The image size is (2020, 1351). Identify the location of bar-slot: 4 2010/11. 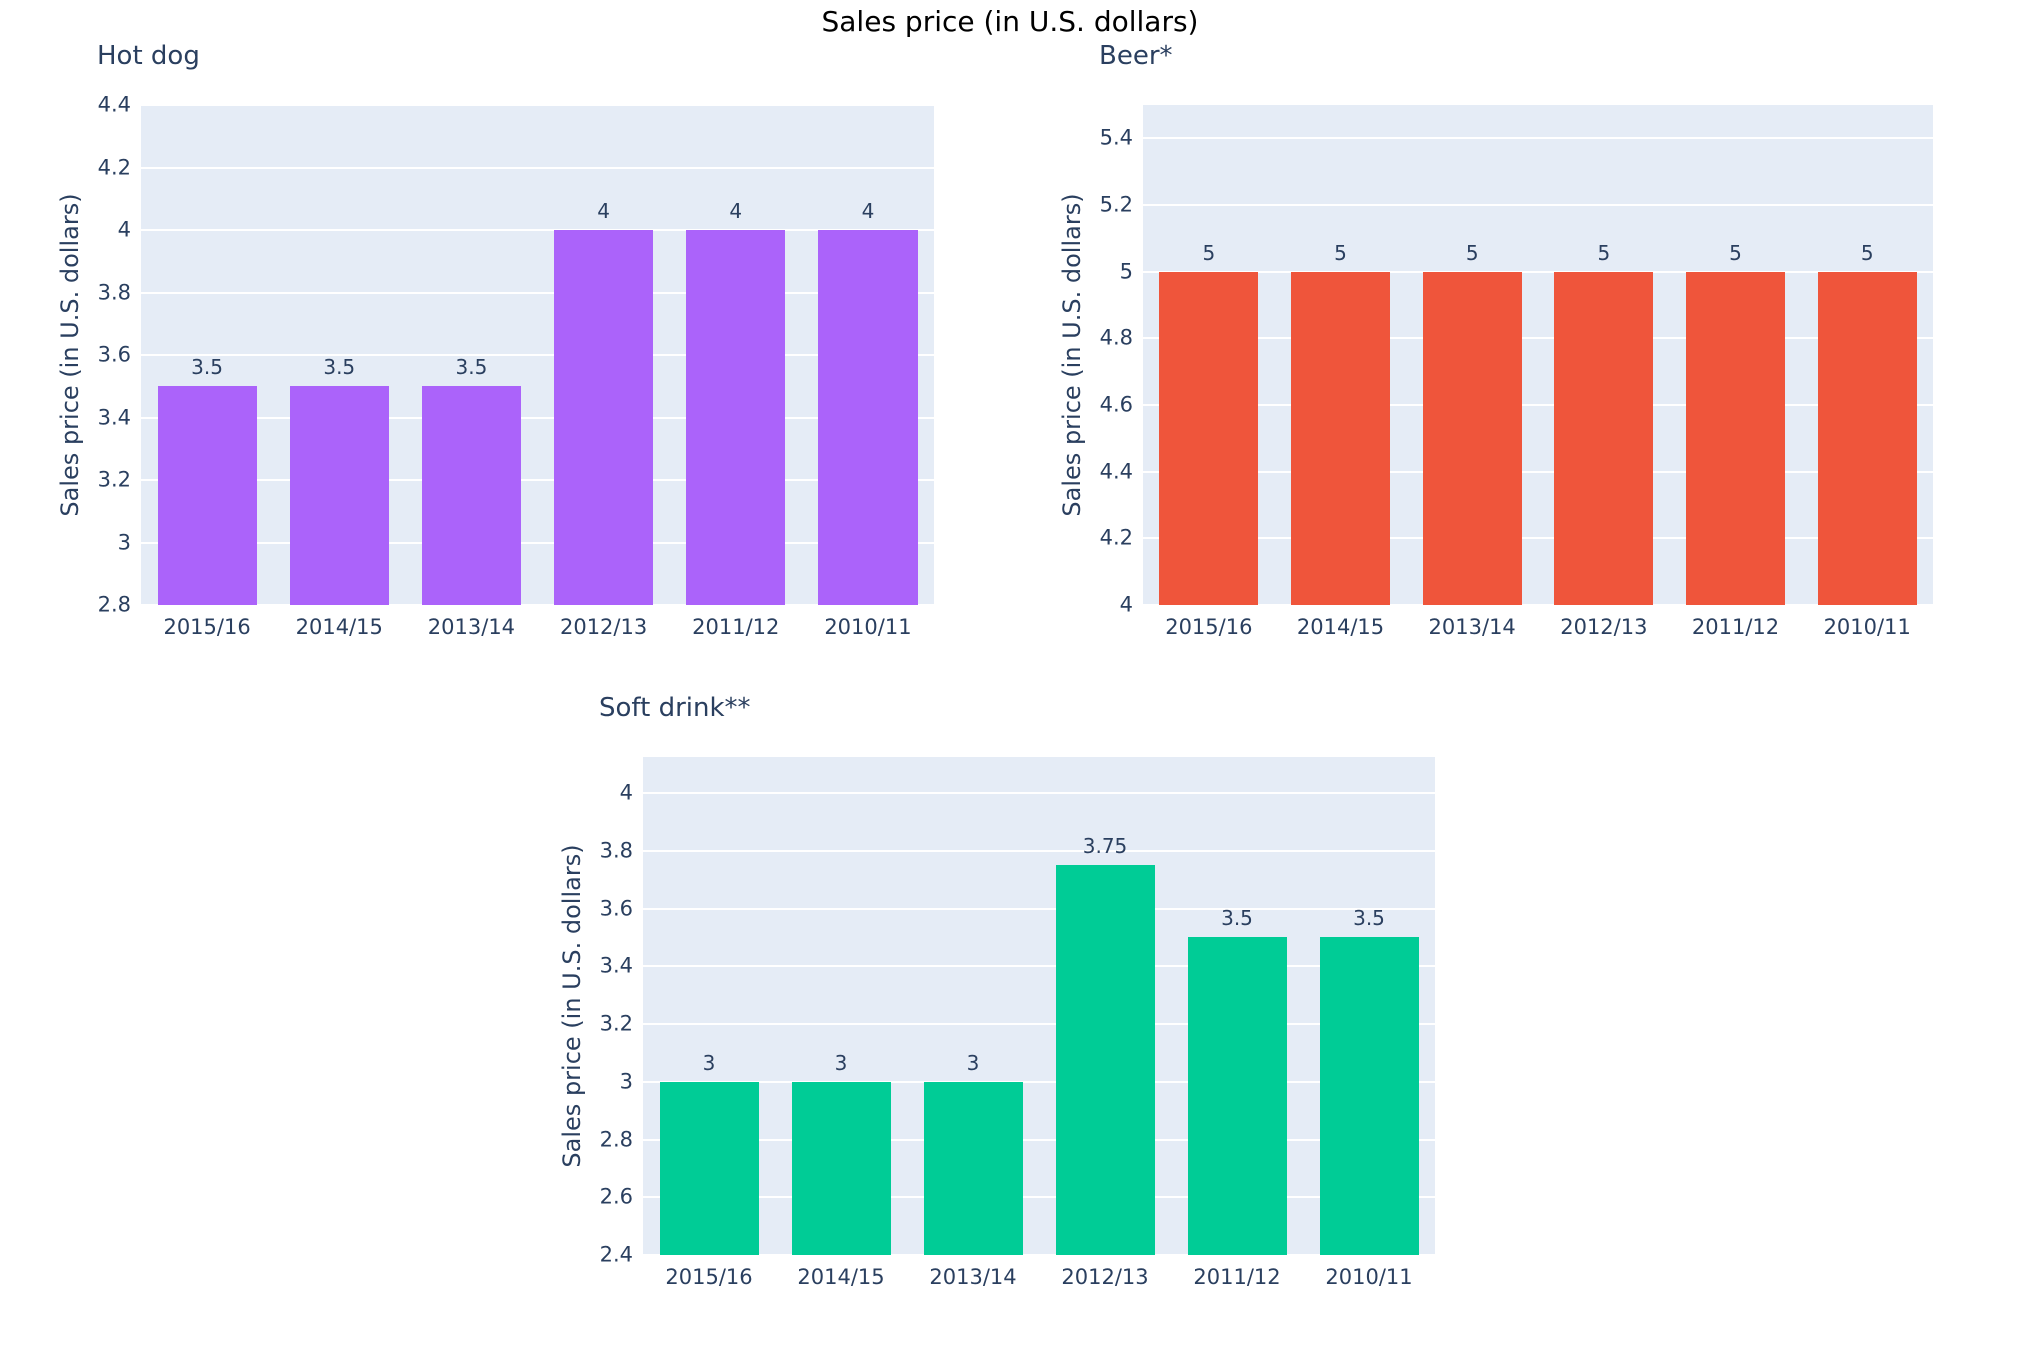
(868, 371).